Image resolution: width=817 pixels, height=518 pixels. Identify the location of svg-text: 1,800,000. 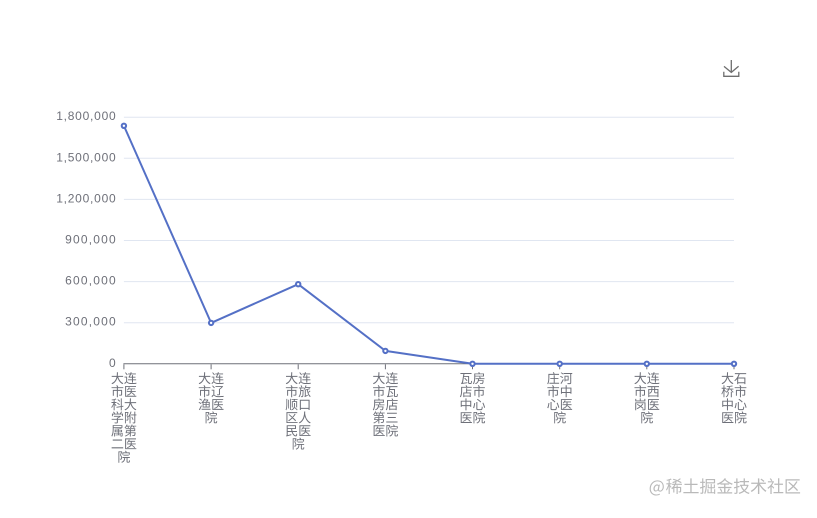
(86, 116).